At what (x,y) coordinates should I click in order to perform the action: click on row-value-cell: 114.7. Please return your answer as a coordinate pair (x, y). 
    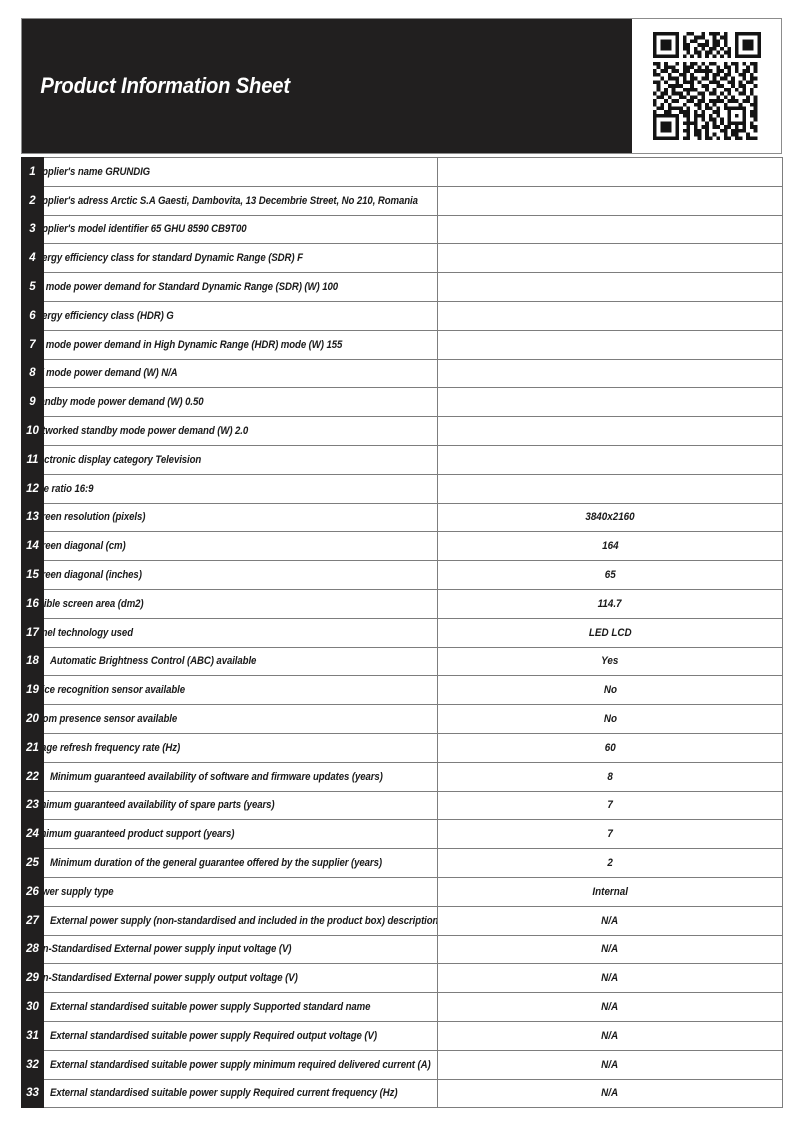
    Looking at the image, I should click on (610, 603).